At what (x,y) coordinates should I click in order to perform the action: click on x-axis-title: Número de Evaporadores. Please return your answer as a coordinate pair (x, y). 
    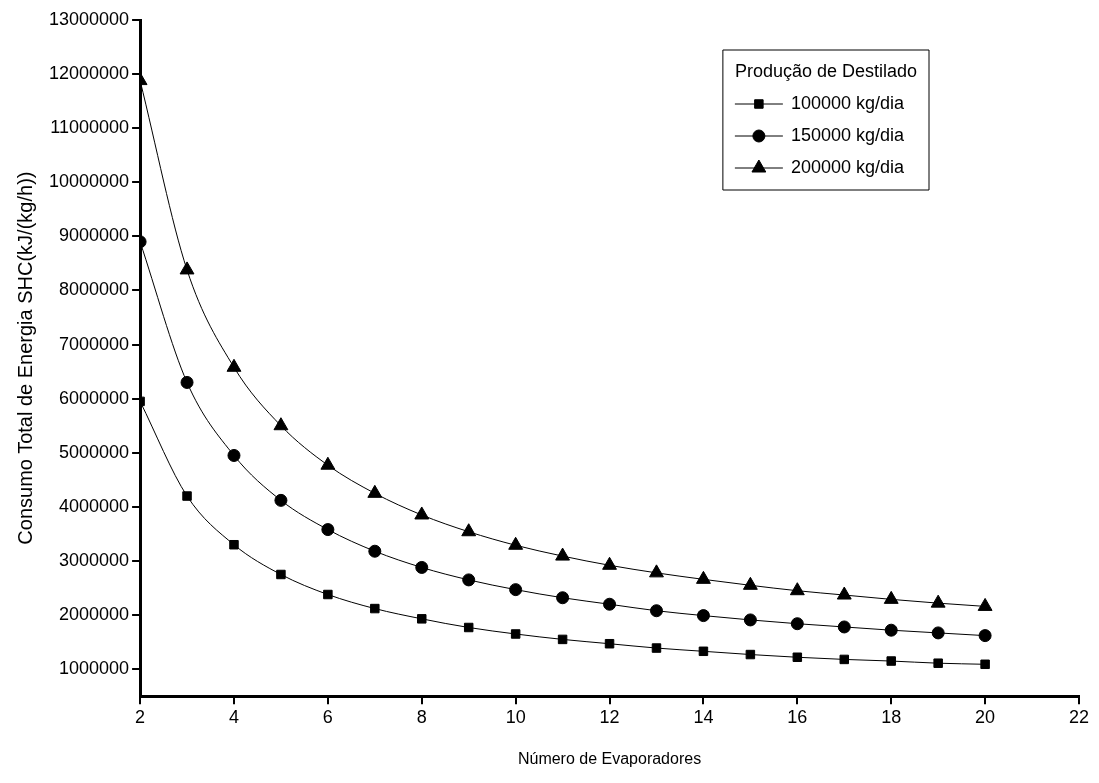
    Looking at the image, I should click on (609, 758).